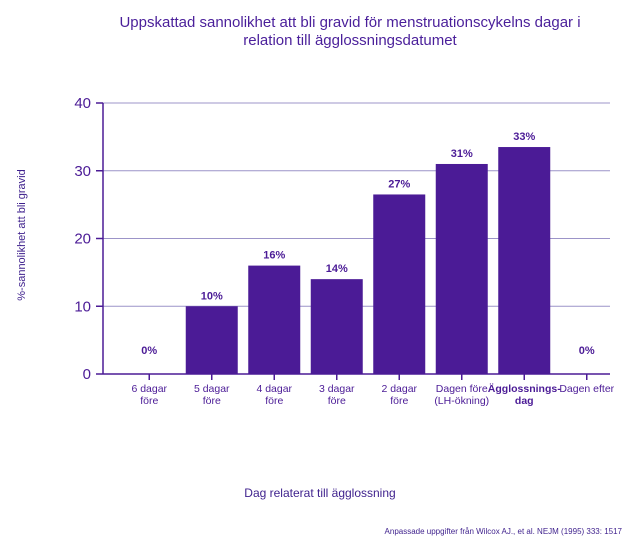 This screenshot has width=640, height=548. Describe the element at coordinates (350, 40) in the screenshot. I see `chart-title-line-2: relation till ägglossningsdatumet` at that location.